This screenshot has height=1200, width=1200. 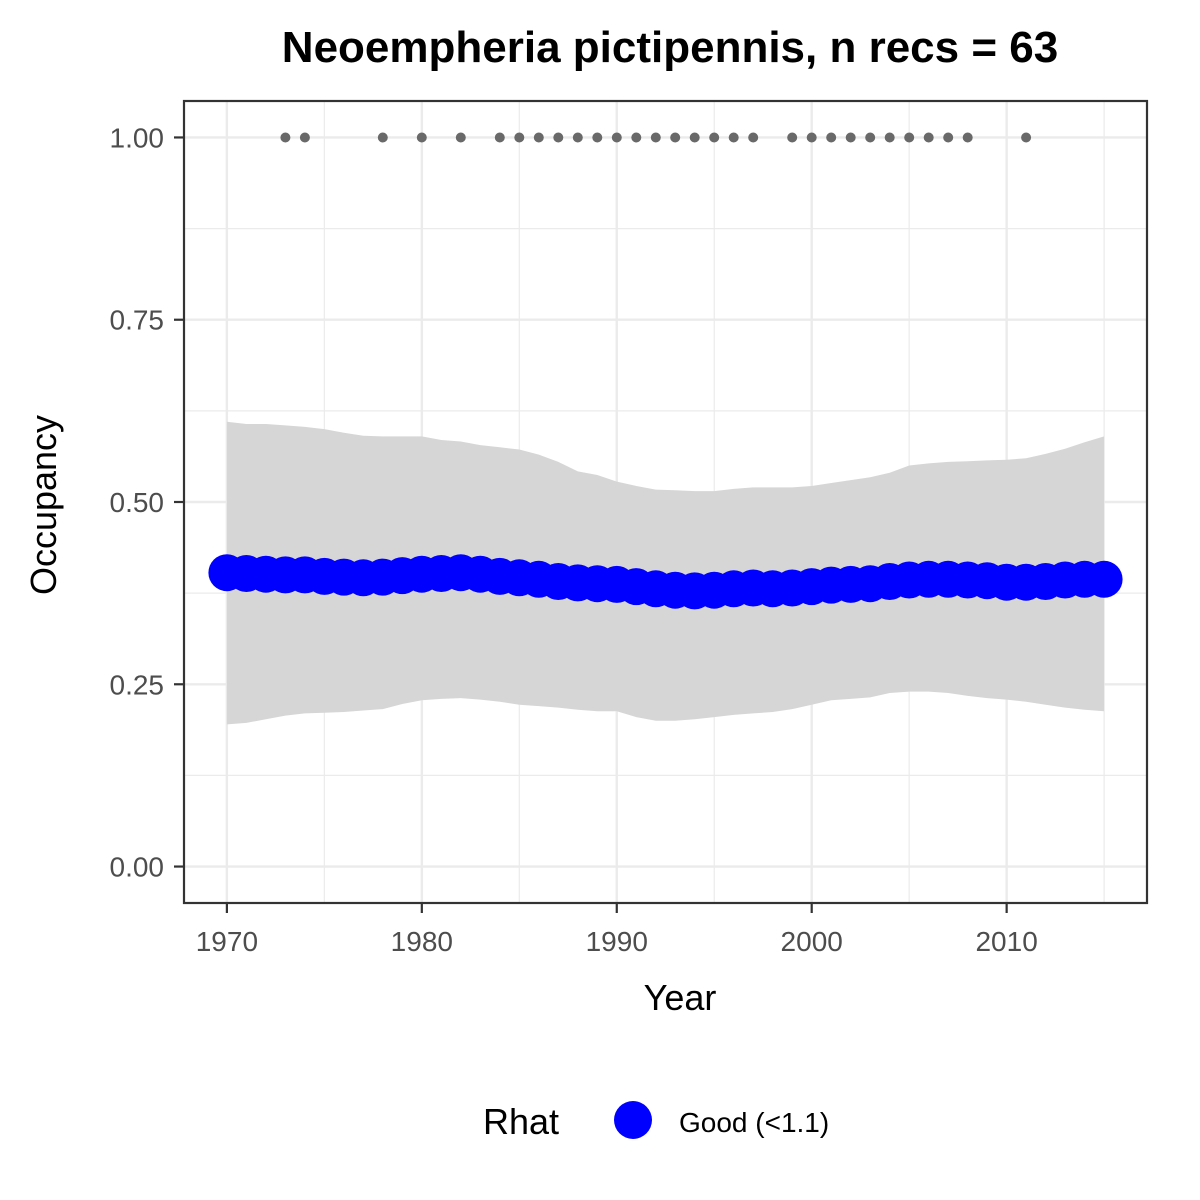 I want to click on legend-key-good, so click(x=633, y=1120).